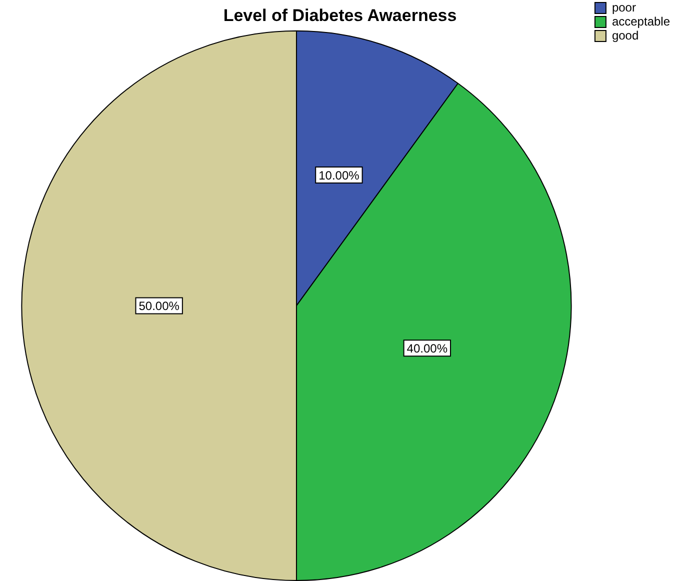  Describe the element at coordinates (625, 35) in the screenshot. I see `legend-label: good` at that location.